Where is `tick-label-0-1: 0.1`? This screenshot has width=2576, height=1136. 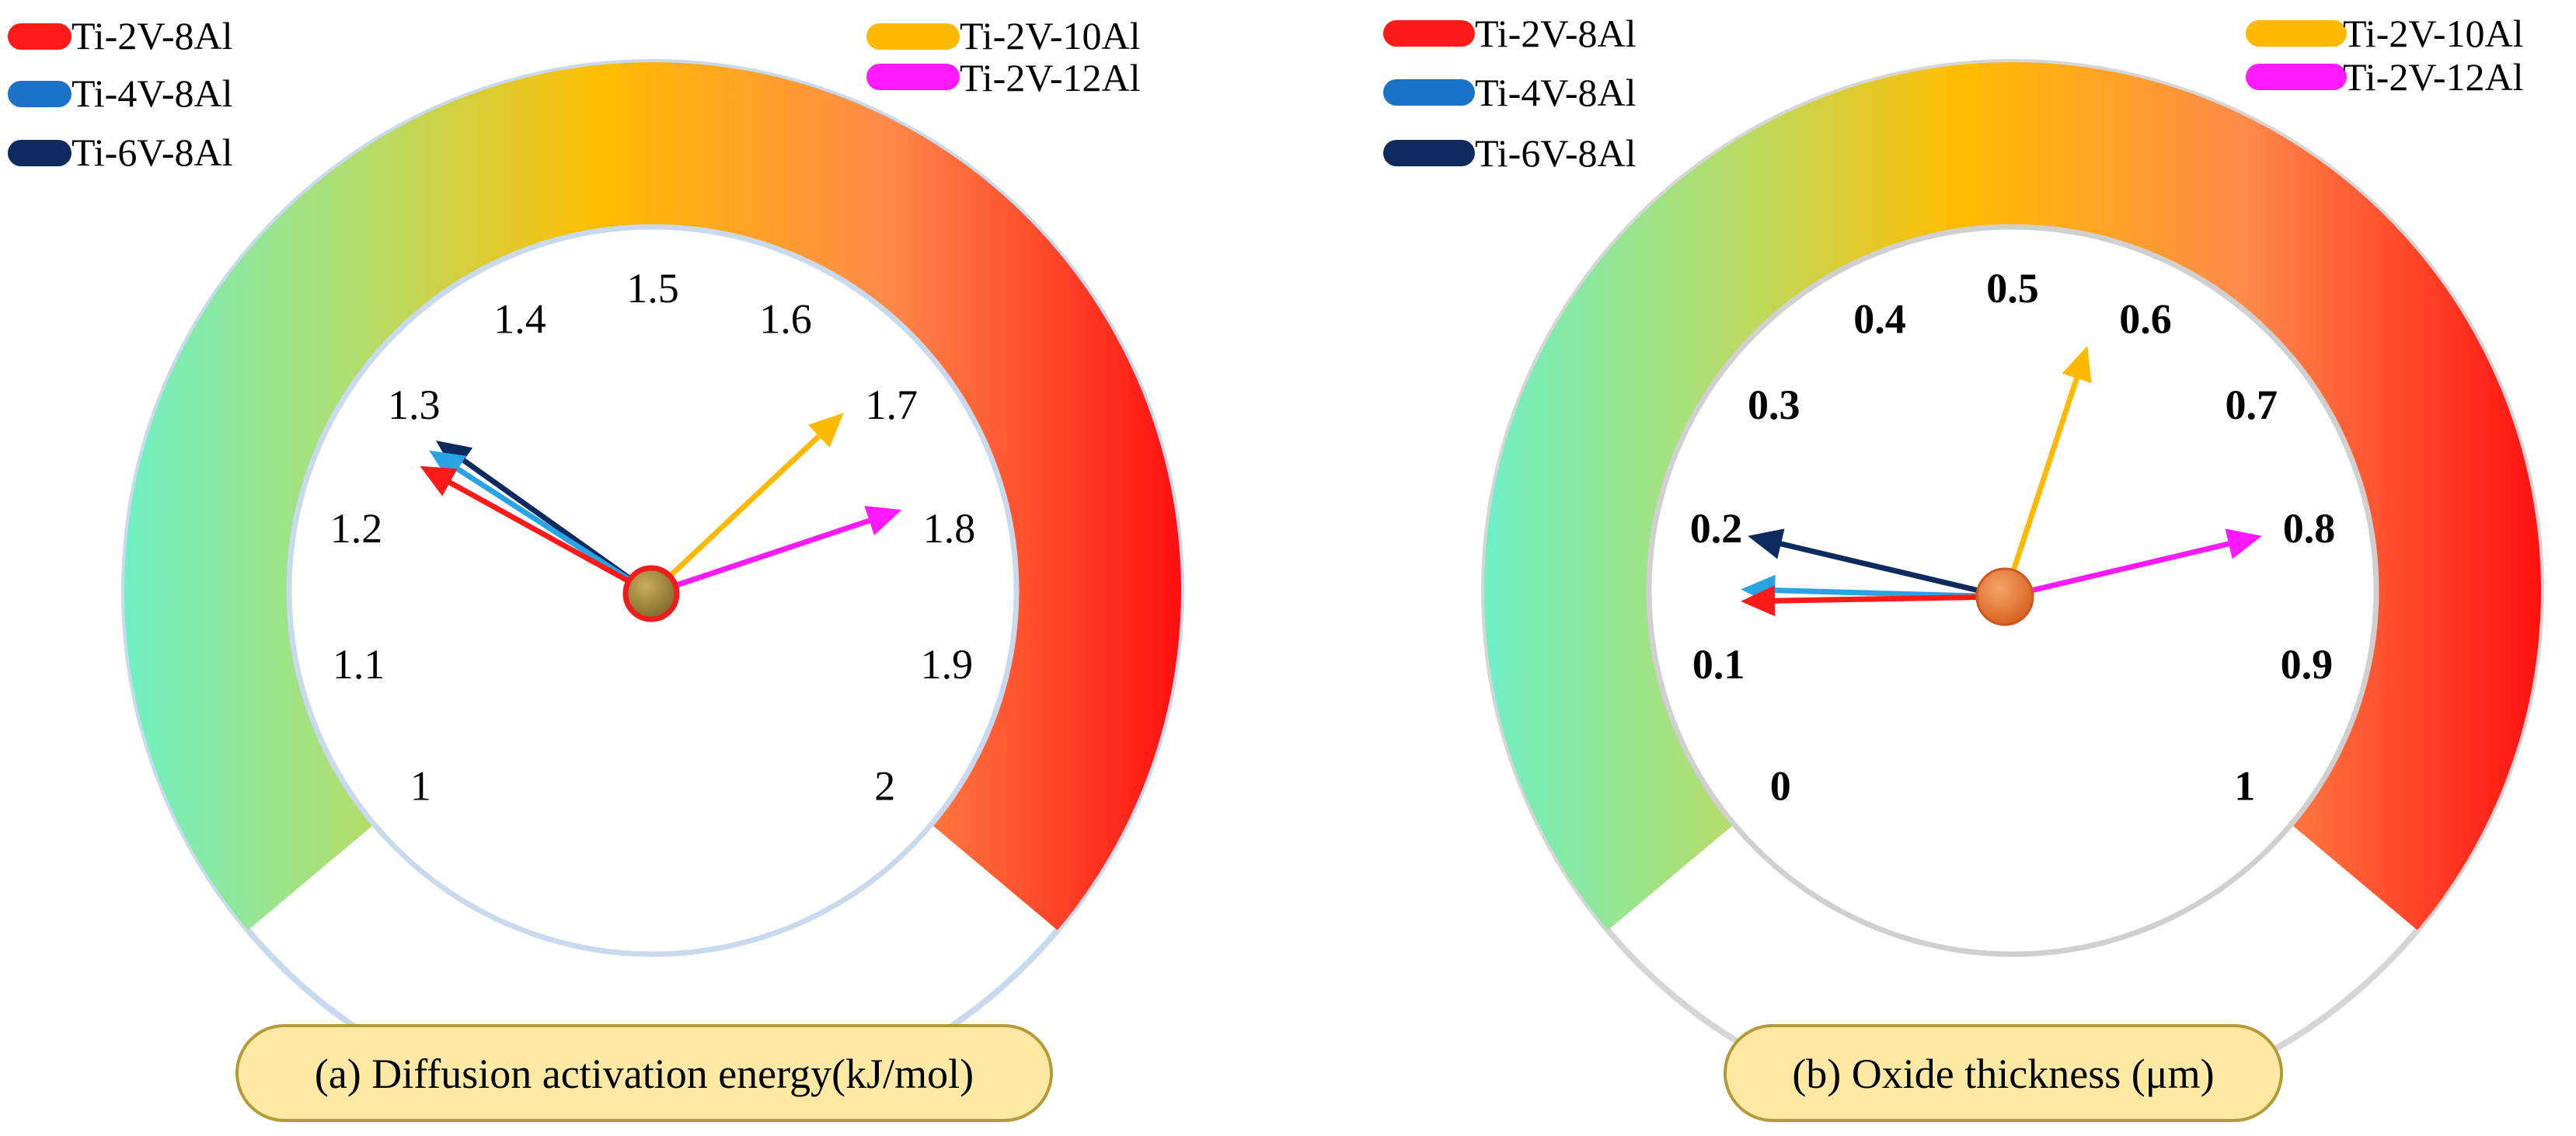 tick-label-0-1: 0.1 is located at coordinates (1718, 664).